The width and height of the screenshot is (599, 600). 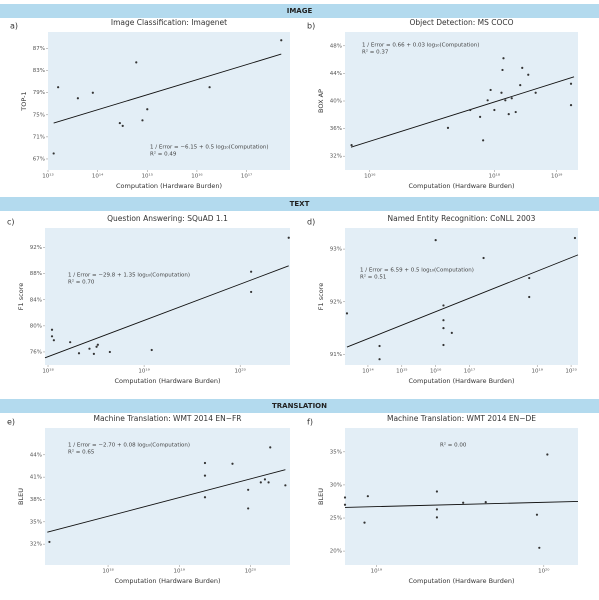 I want to click on y-tick-label: 36%, so click(x=336, y=129).